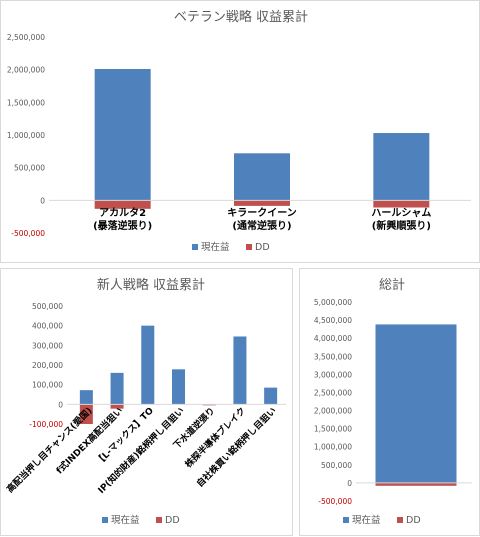  What do you see at coordinates (333, 302) in the screenshot?
I see `y-tick-label: 5,000,000` at bounding box center [333, 302].